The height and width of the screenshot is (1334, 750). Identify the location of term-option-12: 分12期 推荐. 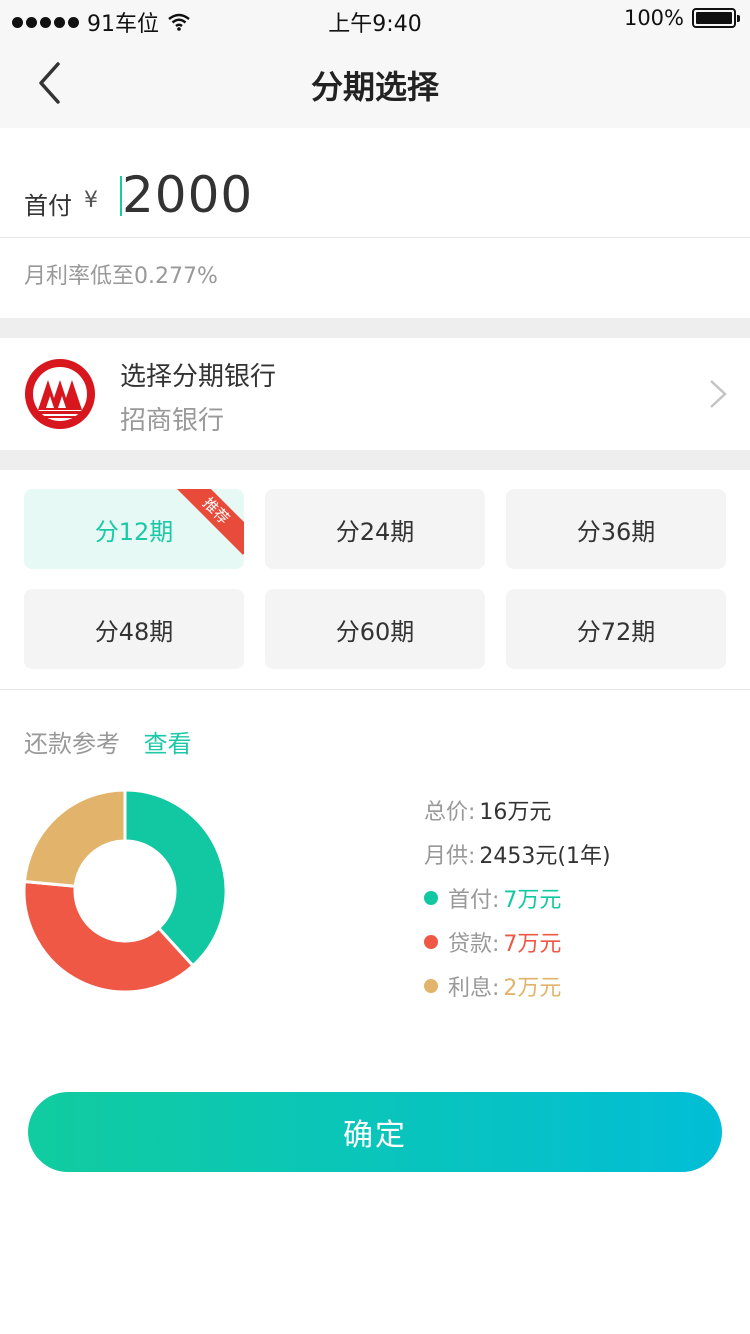
(134, 529).